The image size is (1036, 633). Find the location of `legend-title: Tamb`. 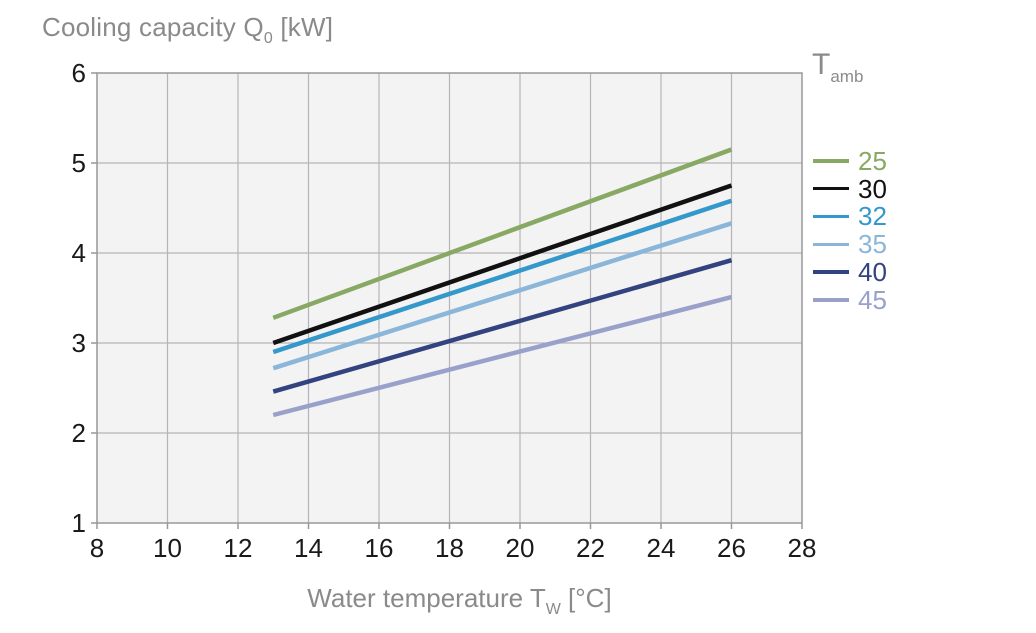

legend-title: Tamb is located at coordinates (837, 67).